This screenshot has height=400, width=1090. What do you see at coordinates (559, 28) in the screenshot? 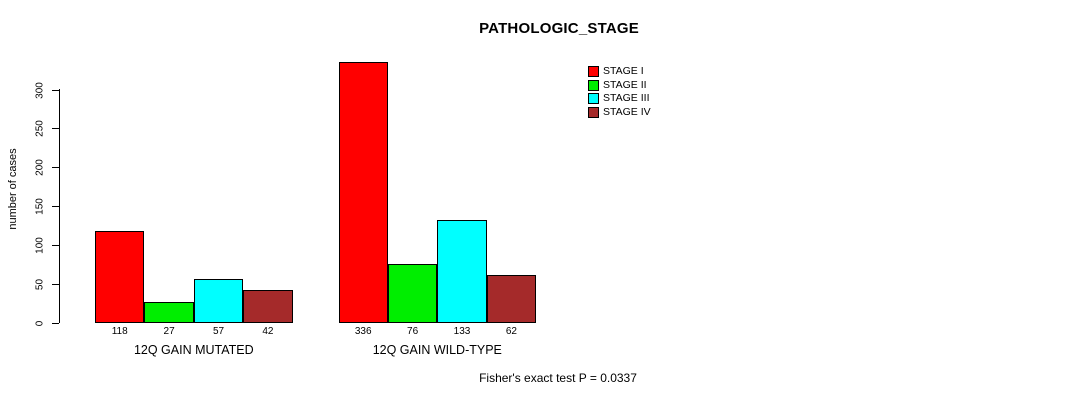
I see `chart-title: PATHOLOGIC_STAGE` at bounding box center [559, 28].